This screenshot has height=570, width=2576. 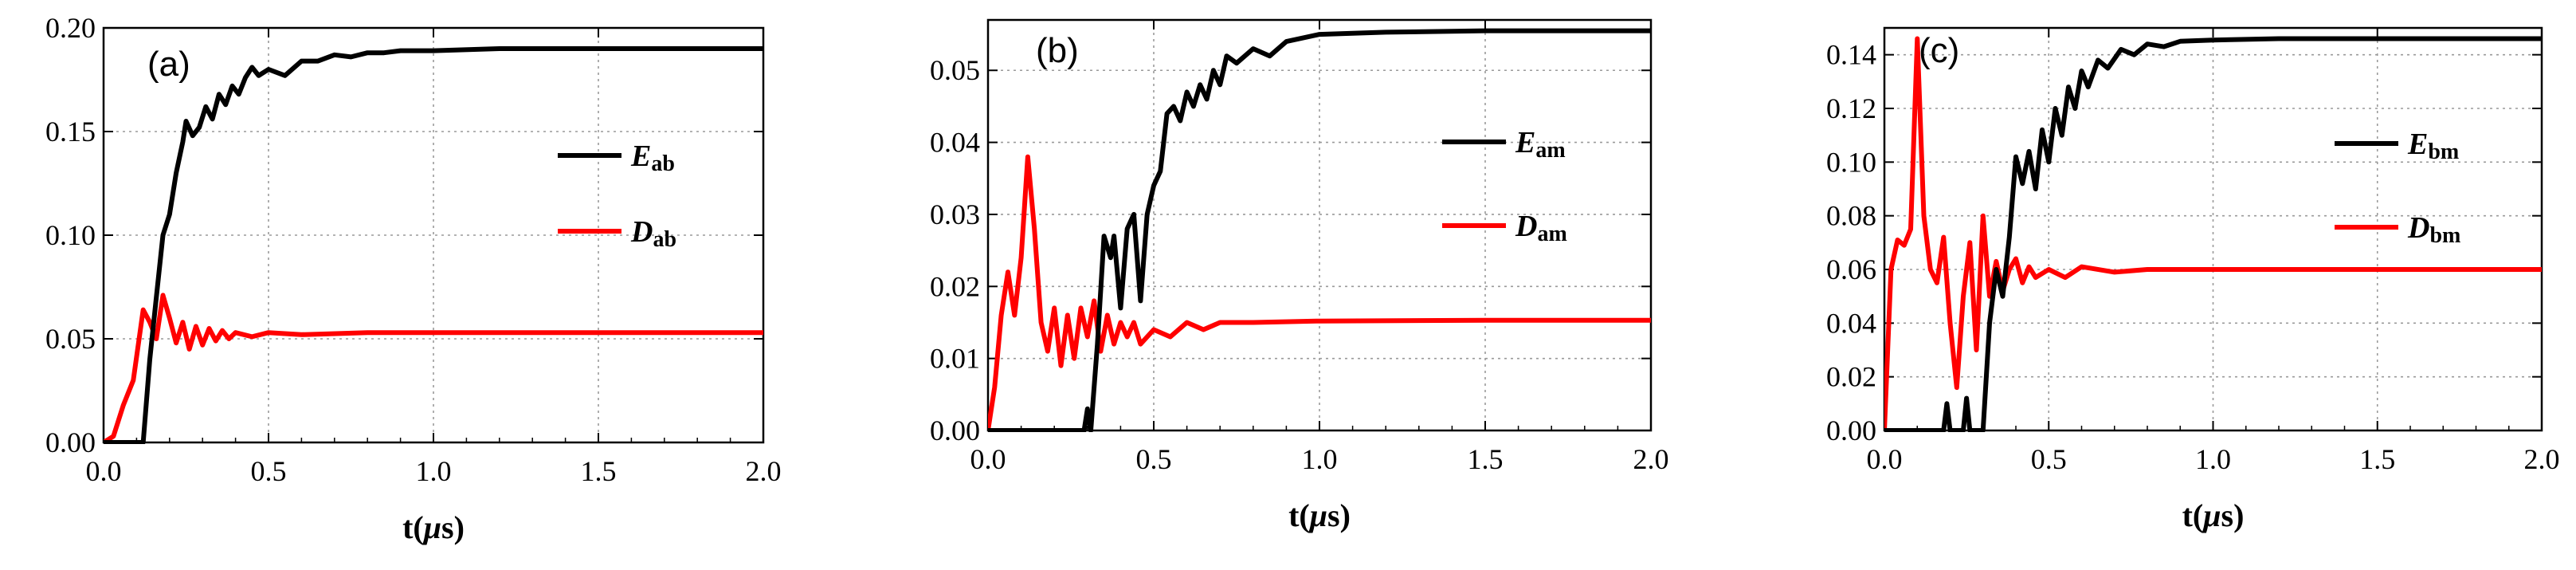 What do you see at coordinates (168, 64) in the screenshot?
I see `panel-label: (a)` at bounding box center [168, 64].